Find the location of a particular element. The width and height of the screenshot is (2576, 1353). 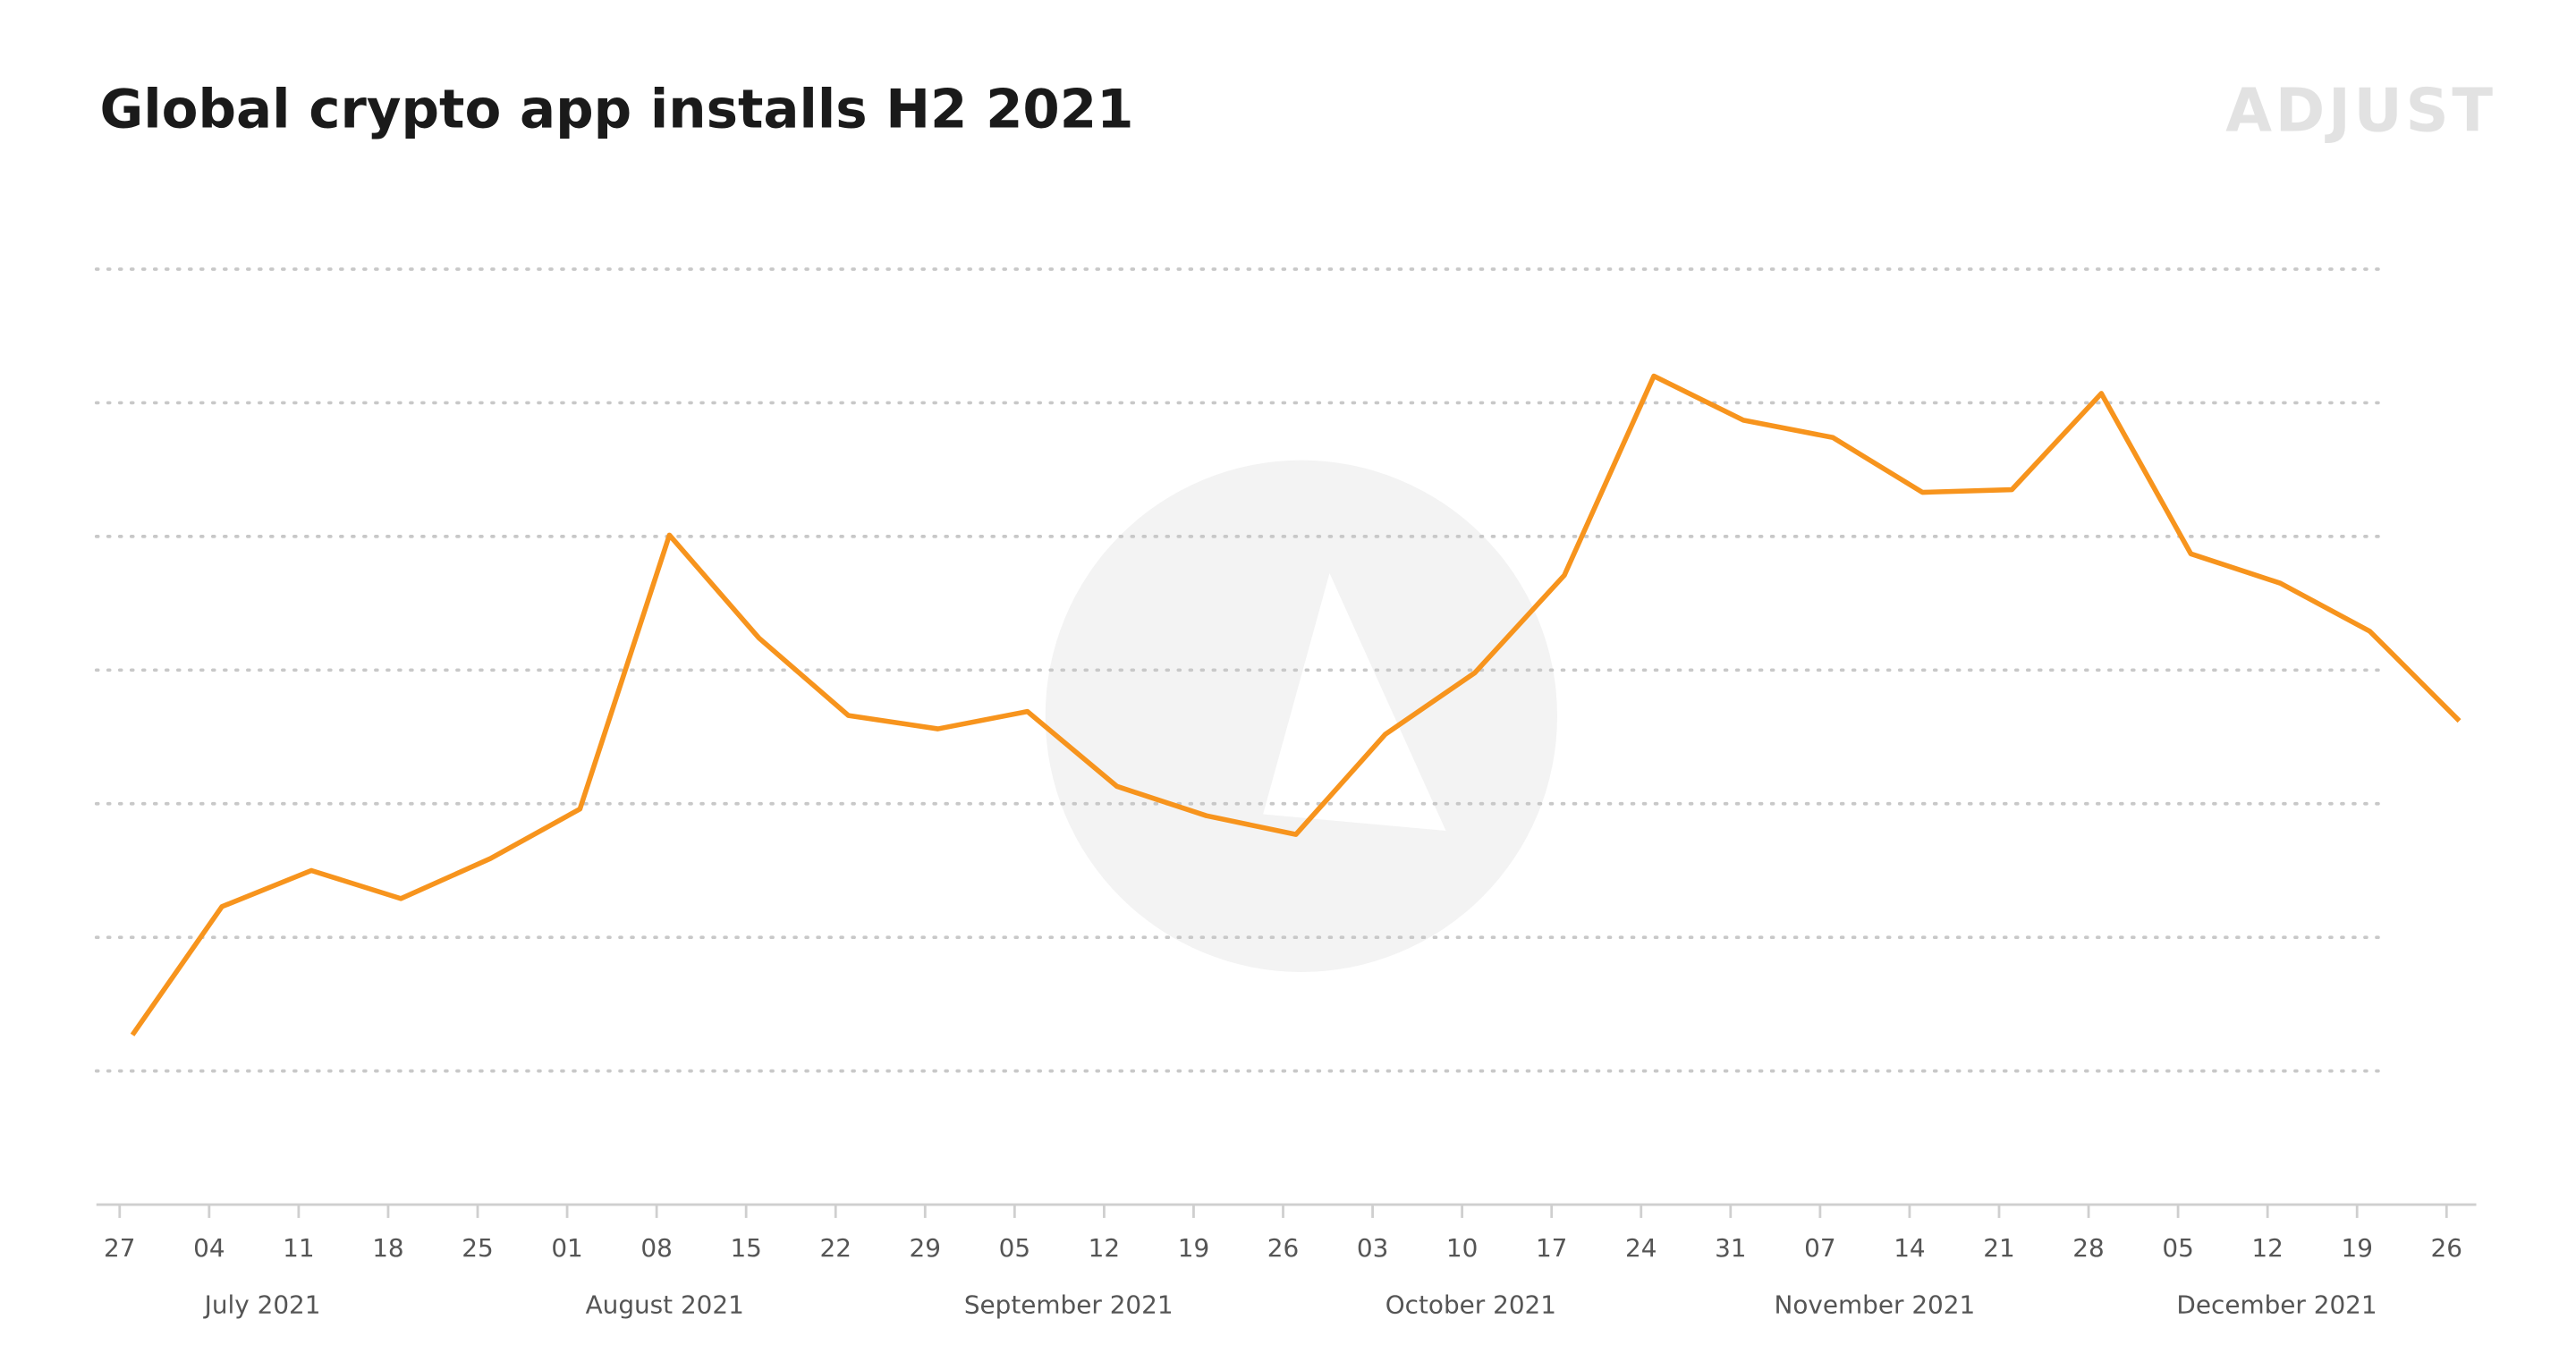

x-tick-label: 25 is located at coordinates (477, 1248).